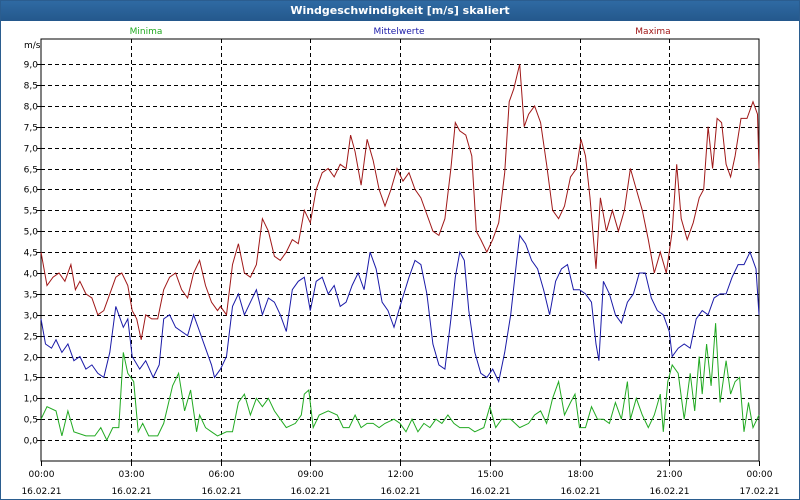  I want to click on y-tick-label: 2,5, so click(31, 338).